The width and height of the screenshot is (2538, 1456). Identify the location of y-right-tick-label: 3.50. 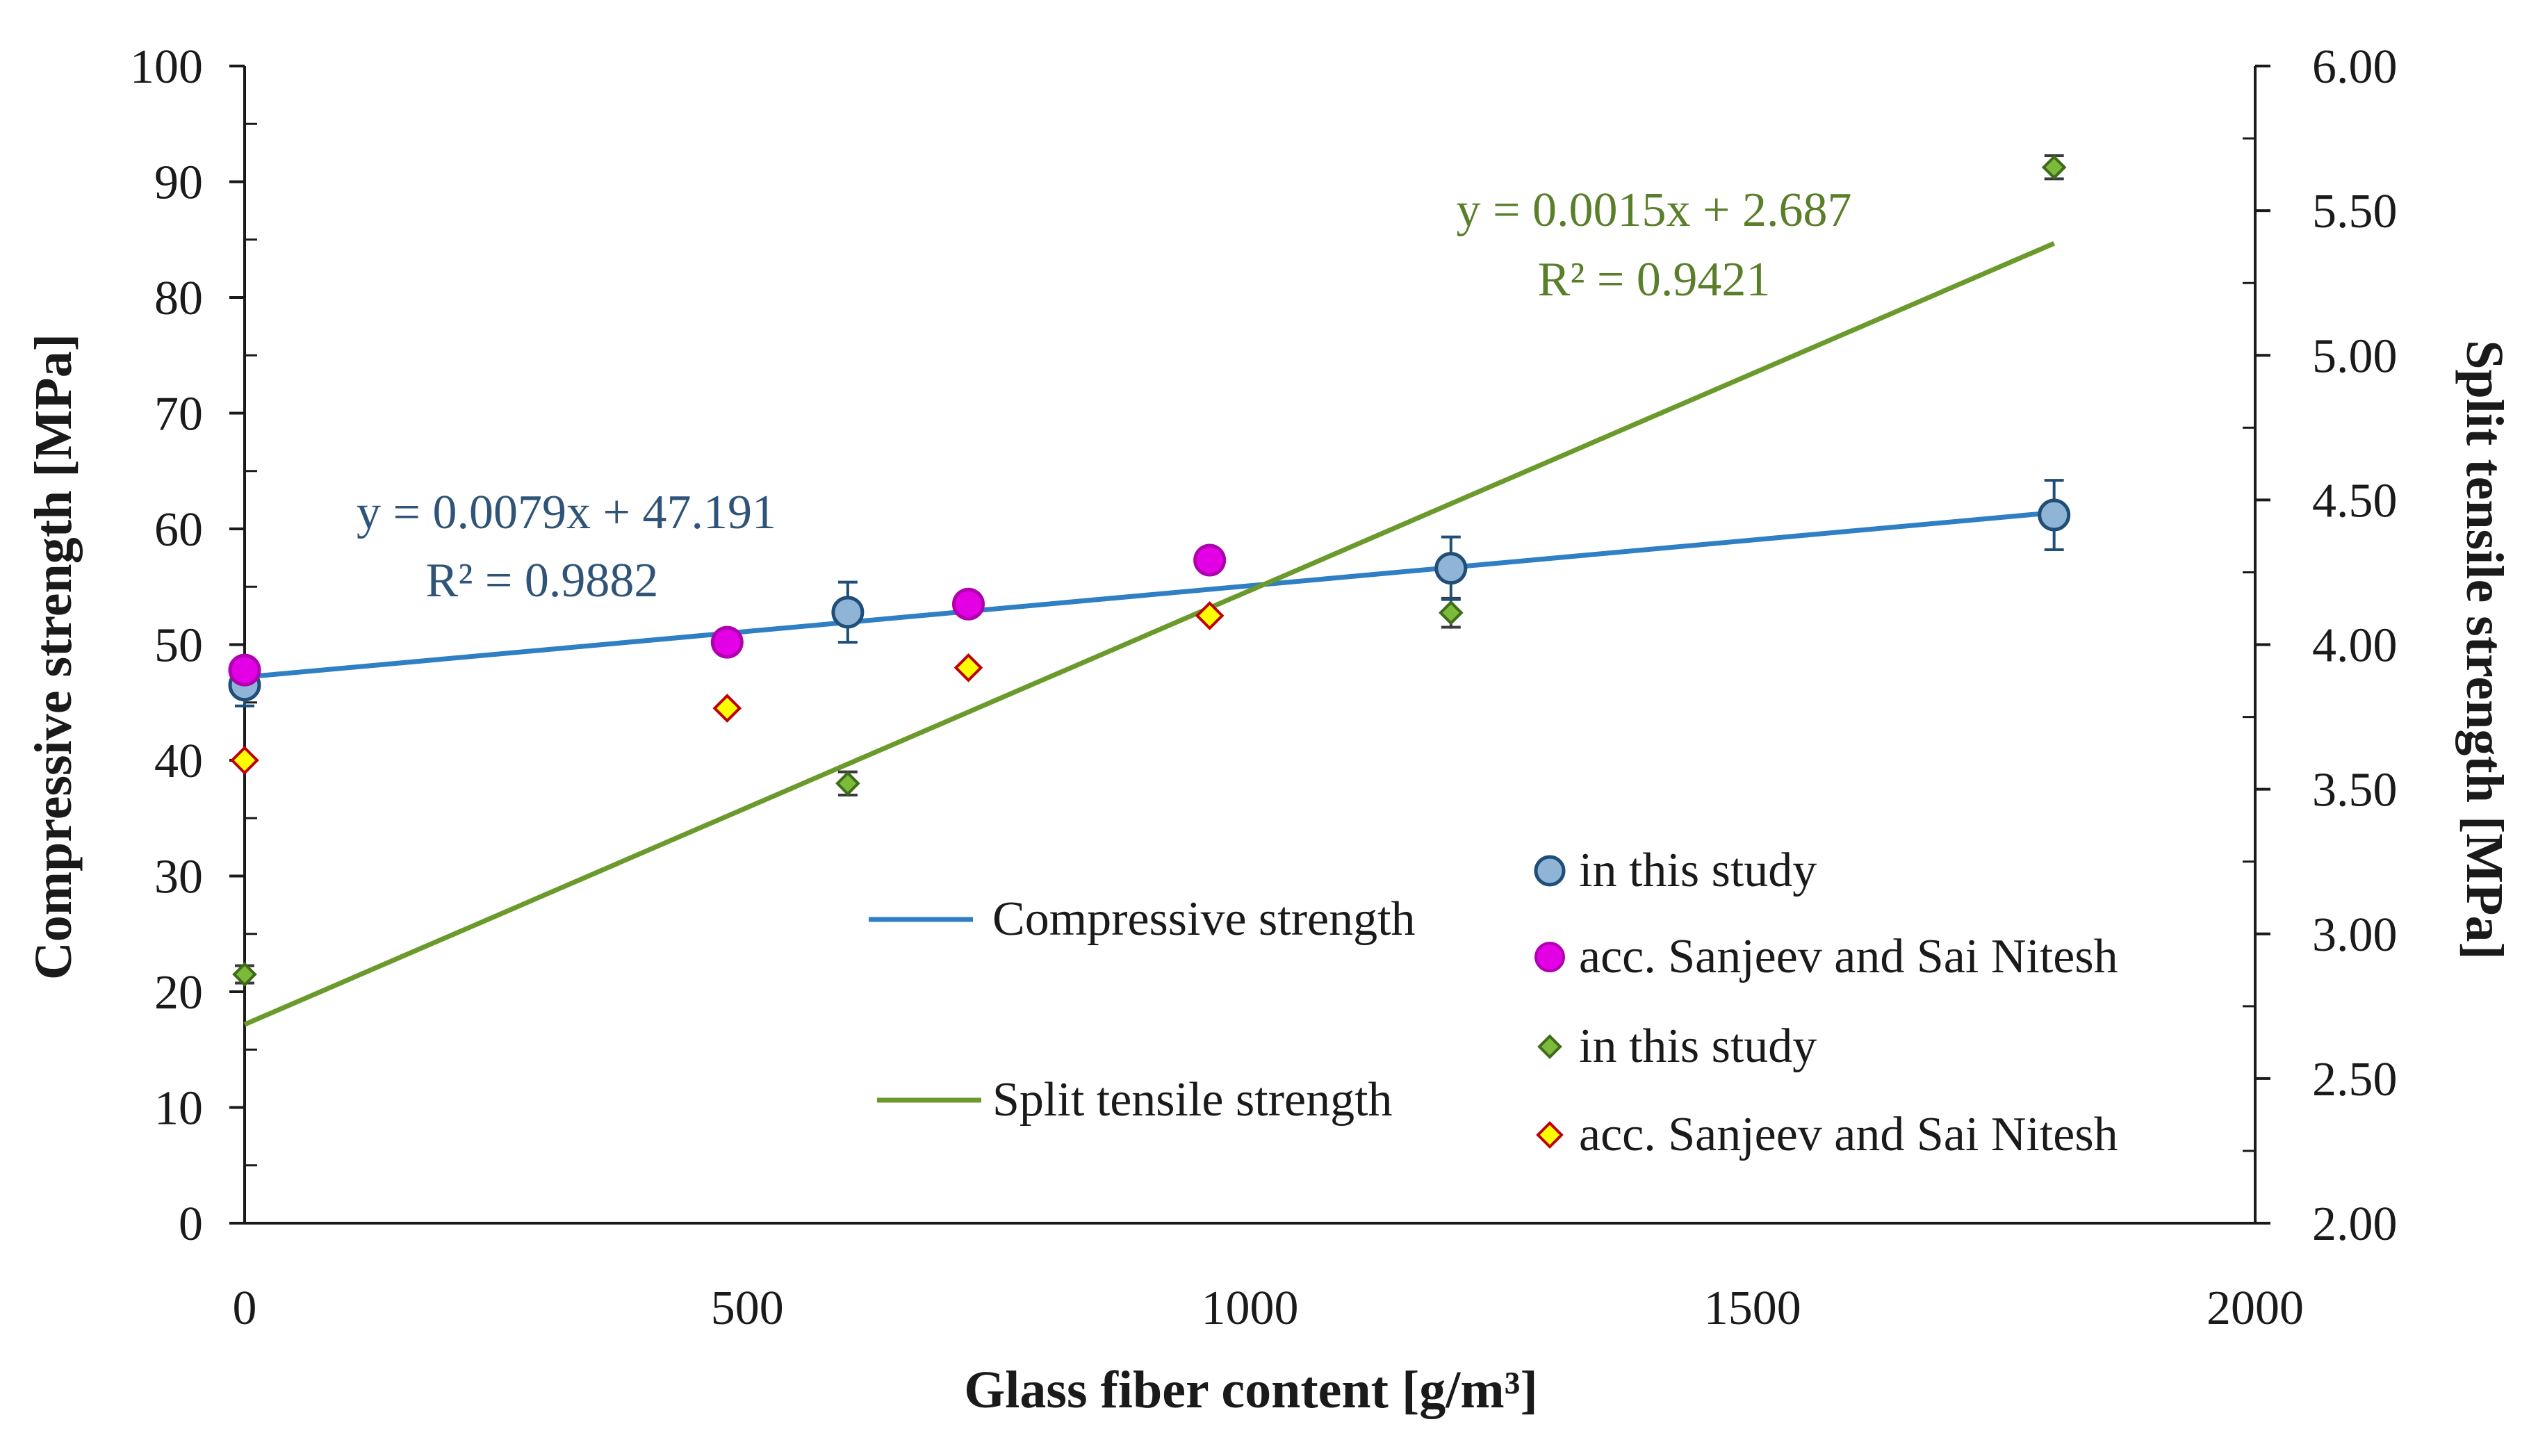
(2355, 790).